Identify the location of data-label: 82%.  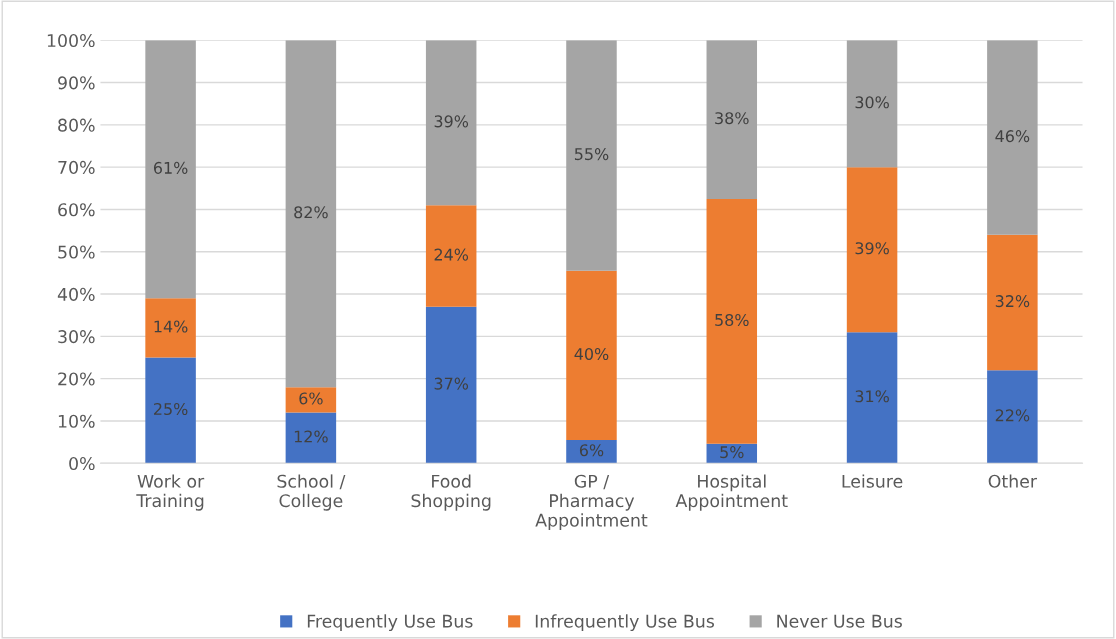
(311, 212).